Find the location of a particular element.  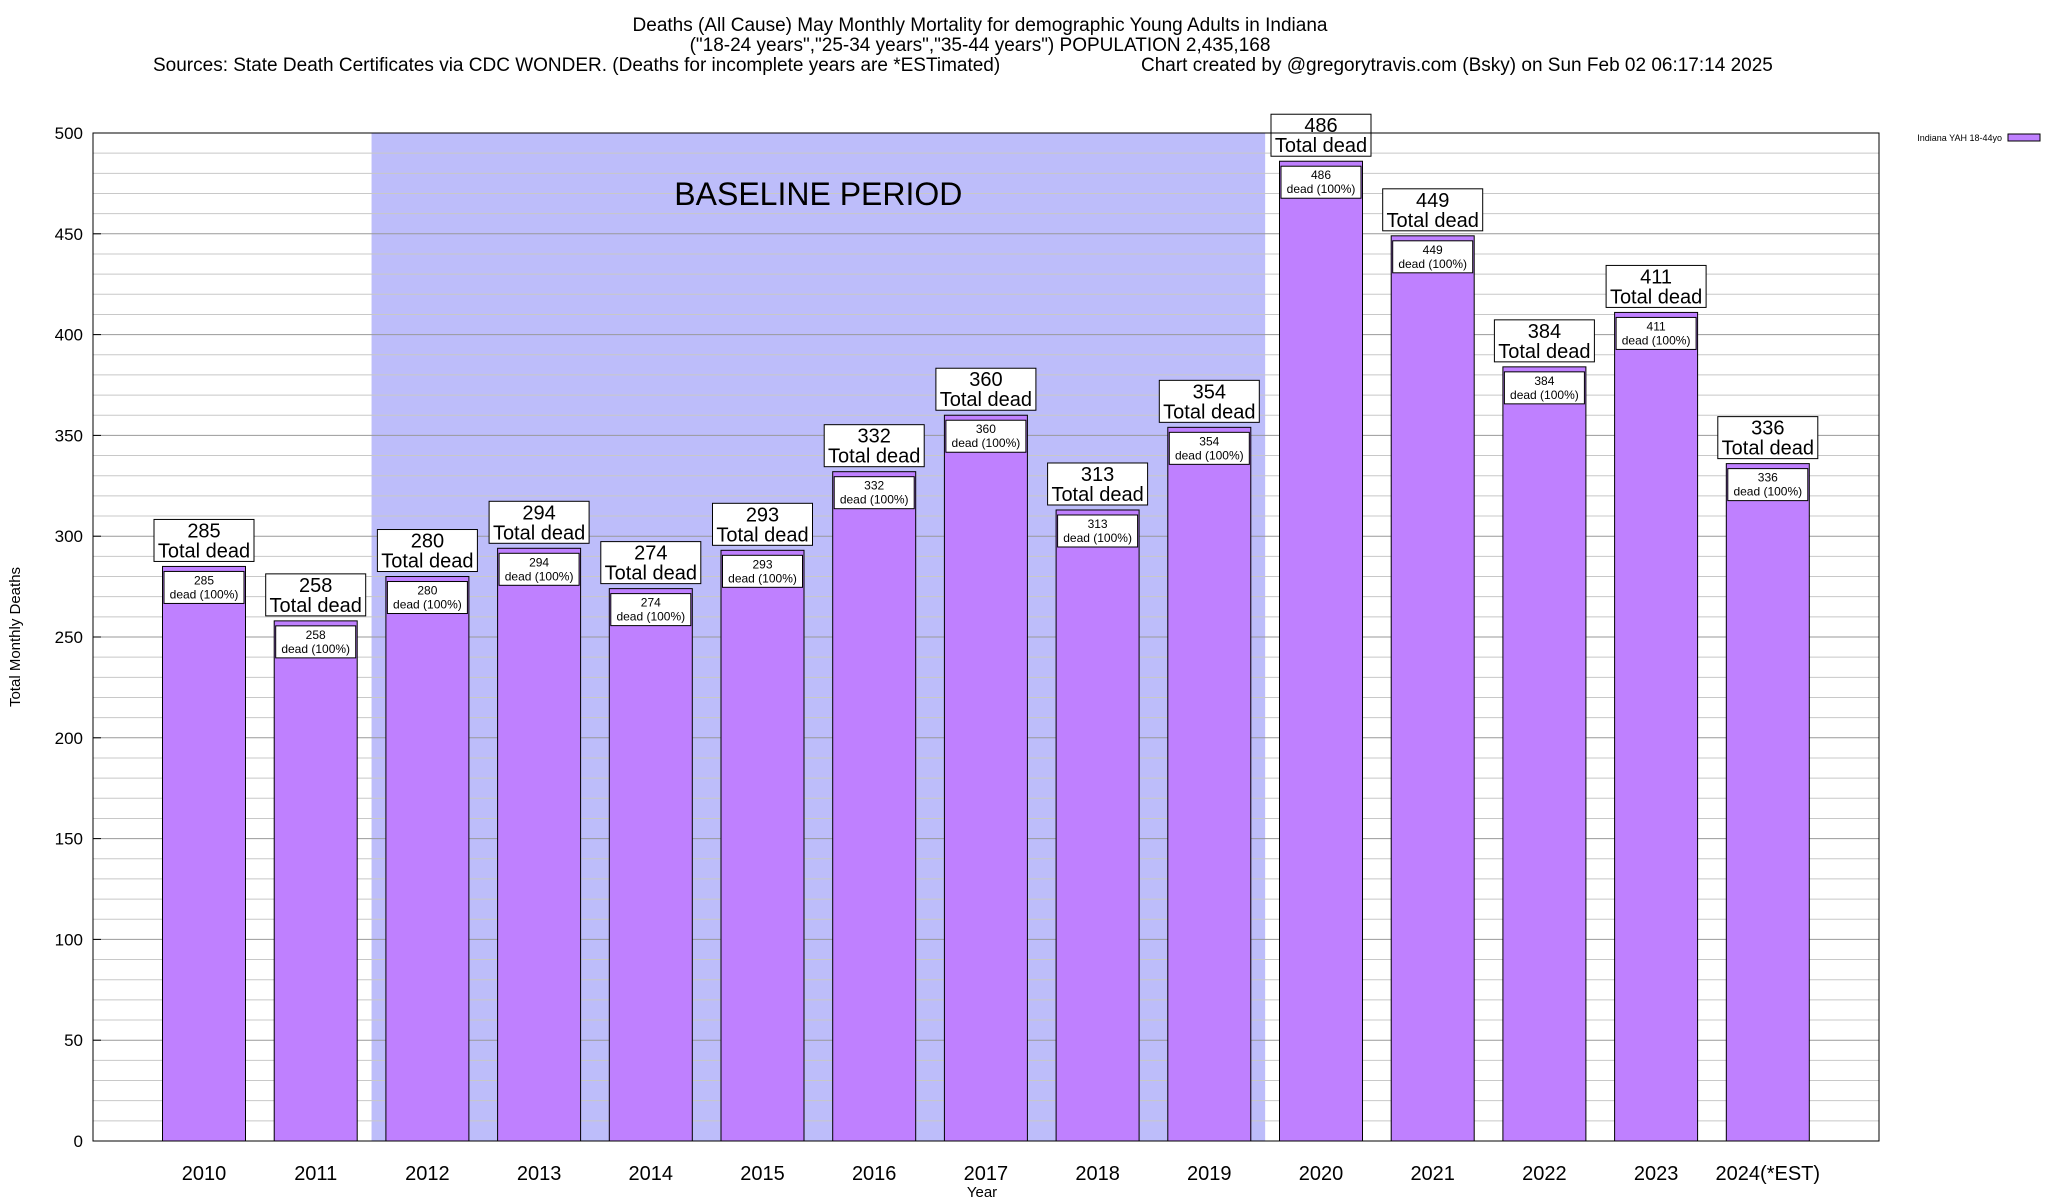

bar-inner-value: 258 is located at coordinates (316, 635).